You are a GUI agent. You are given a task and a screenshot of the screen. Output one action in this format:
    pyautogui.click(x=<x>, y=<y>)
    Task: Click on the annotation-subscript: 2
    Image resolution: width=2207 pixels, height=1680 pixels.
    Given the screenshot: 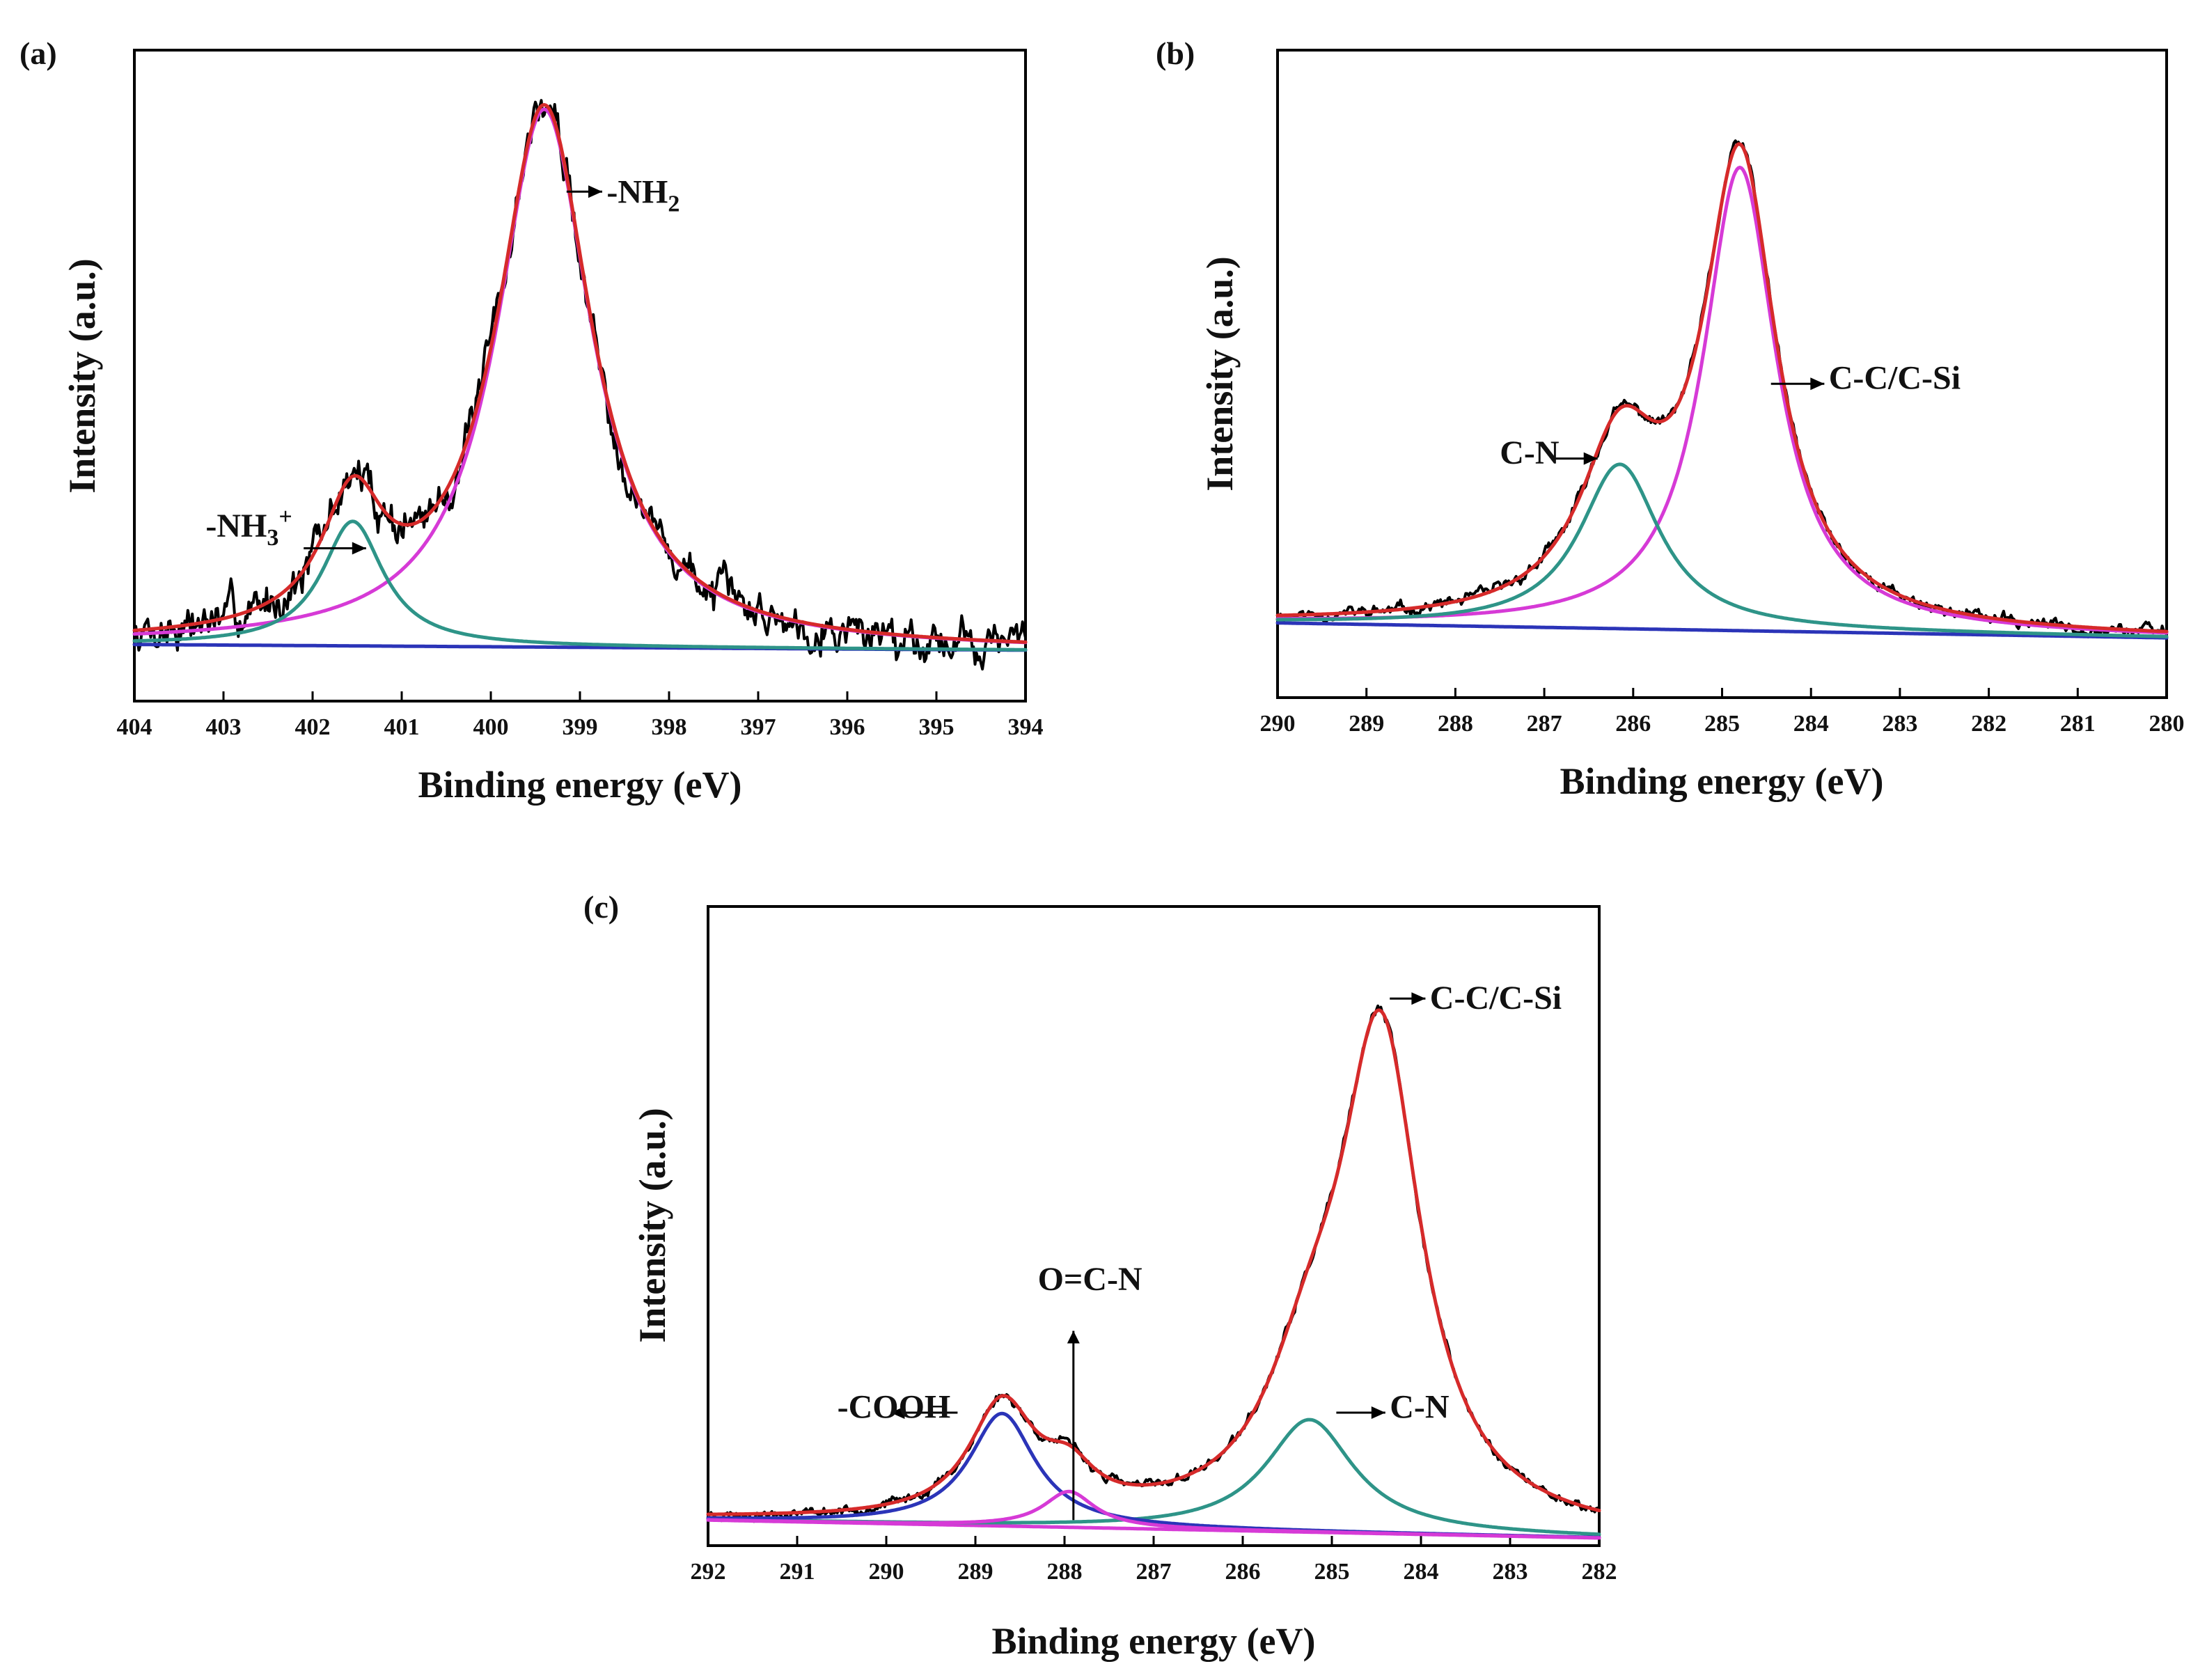 What is the action you would take?
    pyautogui.click(x=674, y=204)
    